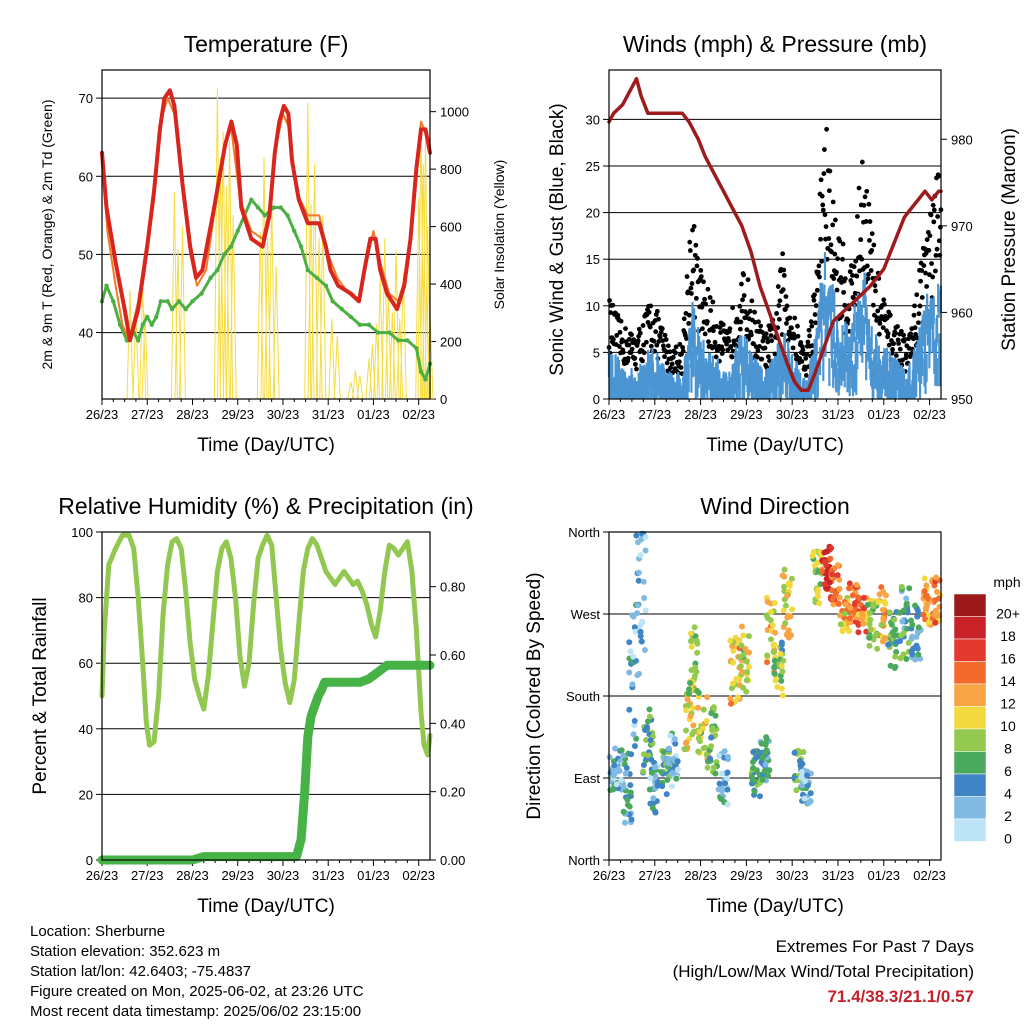  What do you see at coordinates (266, 762) in the screenshot?
I see `series-precip` at bounding box center [266, 762].